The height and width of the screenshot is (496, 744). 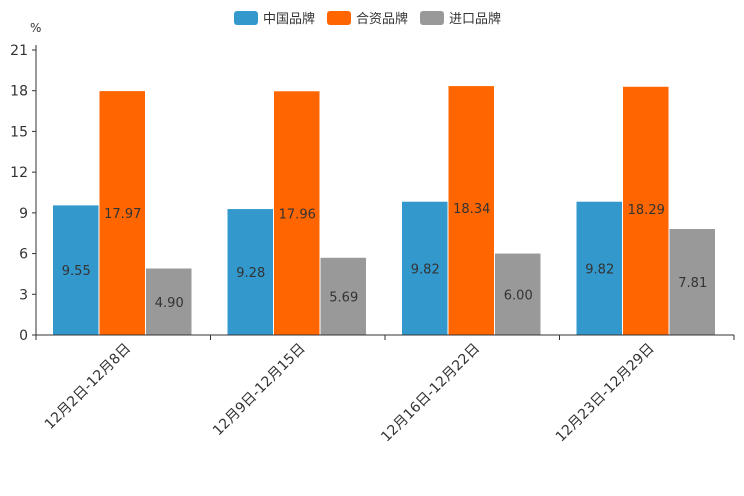 What do you see at coordinates (339, 17) in the screenshot?
I see `legend-swatch-joint` at bounding box center [339, 17].